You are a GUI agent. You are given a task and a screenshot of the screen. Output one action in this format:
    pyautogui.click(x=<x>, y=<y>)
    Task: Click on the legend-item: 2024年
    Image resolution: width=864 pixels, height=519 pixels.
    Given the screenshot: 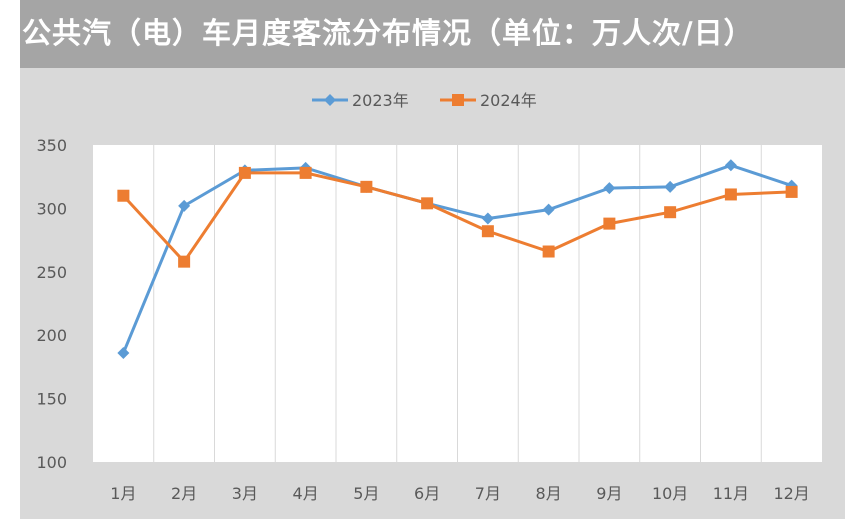 What is the action you would take?
    pyautogui.click(x=488, y=100)
    